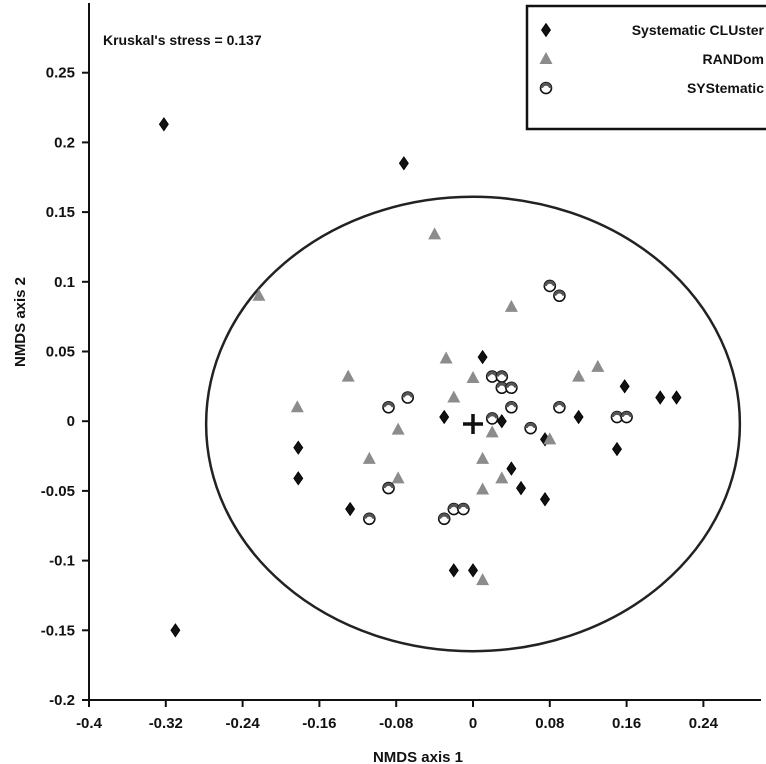 This screenshot has width=766, height=764. What do you see at coordinates (60, 352) in the screenshot?
I see `y-tick-label: 0.05` at bounding box center [60, 352].